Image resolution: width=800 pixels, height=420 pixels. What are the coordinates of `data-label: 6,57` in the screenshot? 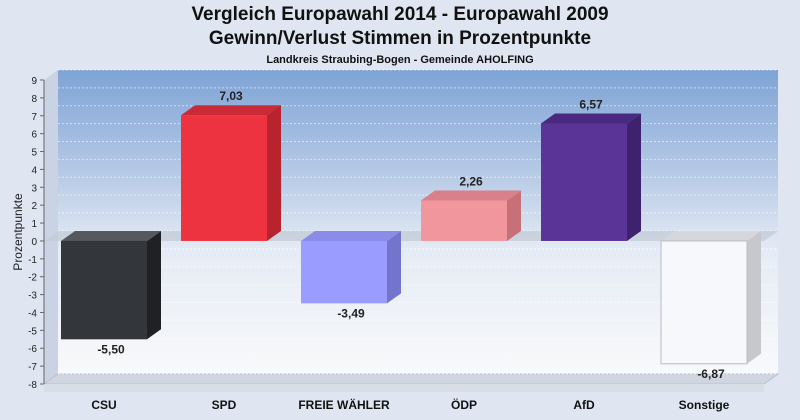 It's located at (591, 104).